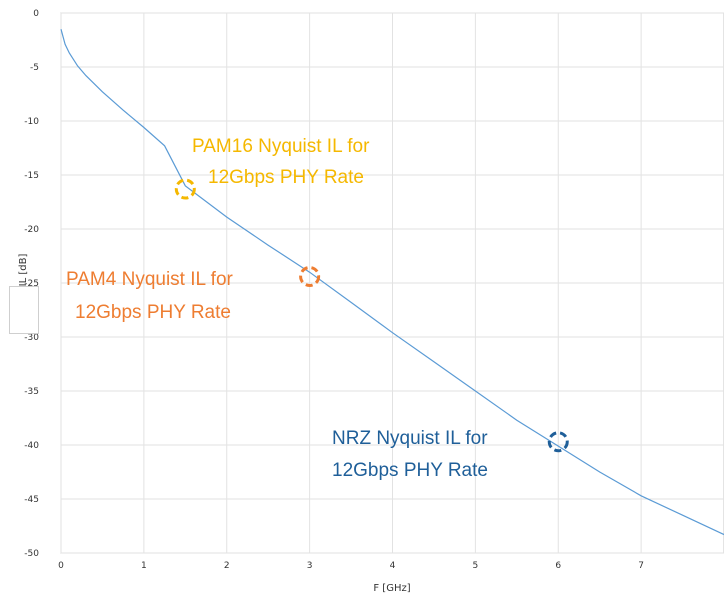  I want to click on annotation-nrz-line2: 12Gbps PHY Rate, so click(410, 470).